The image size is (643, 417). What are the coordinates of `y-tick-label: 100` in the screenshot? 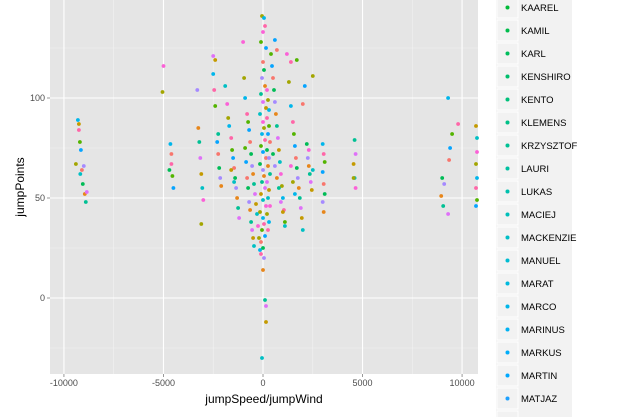 It's located at (37, 98).